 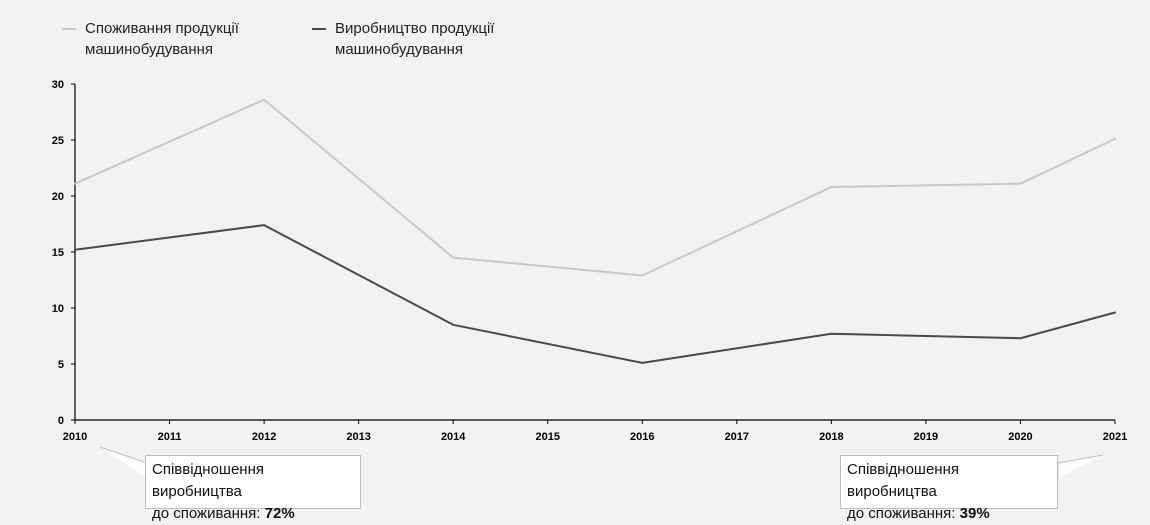 What do you see at coordinates (123, 462) in the screenshot?
I see `callout-pointer-2010` at bounding box center [123, 462].